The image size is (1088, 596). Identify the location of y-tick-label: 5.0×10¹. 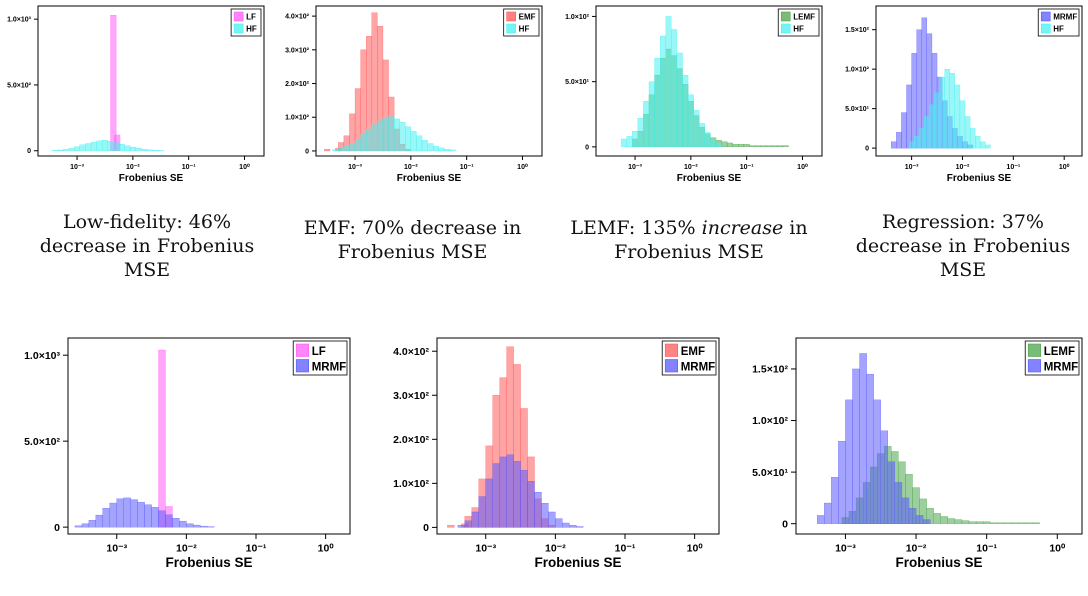
(577, 82).